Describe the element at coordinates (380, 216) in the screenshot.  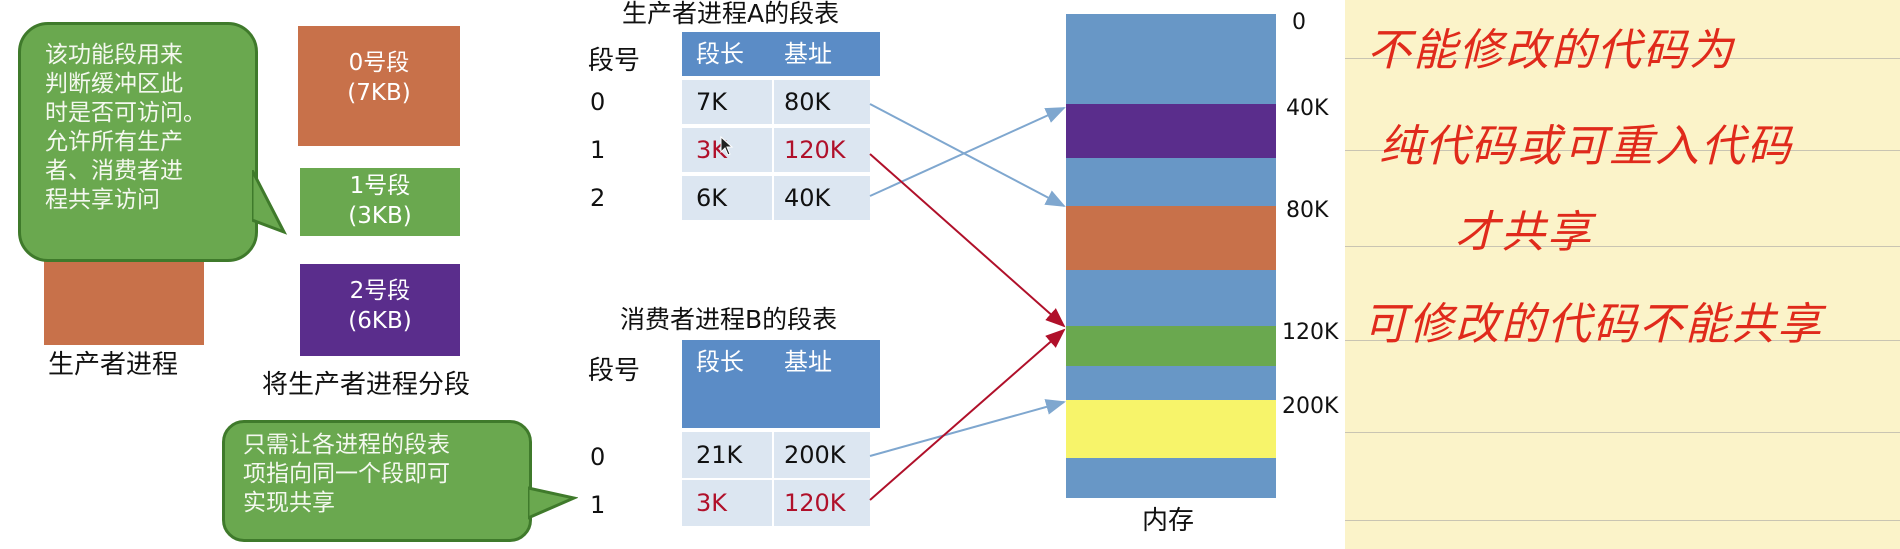
I see `segment-size: (3KB)` at that location.